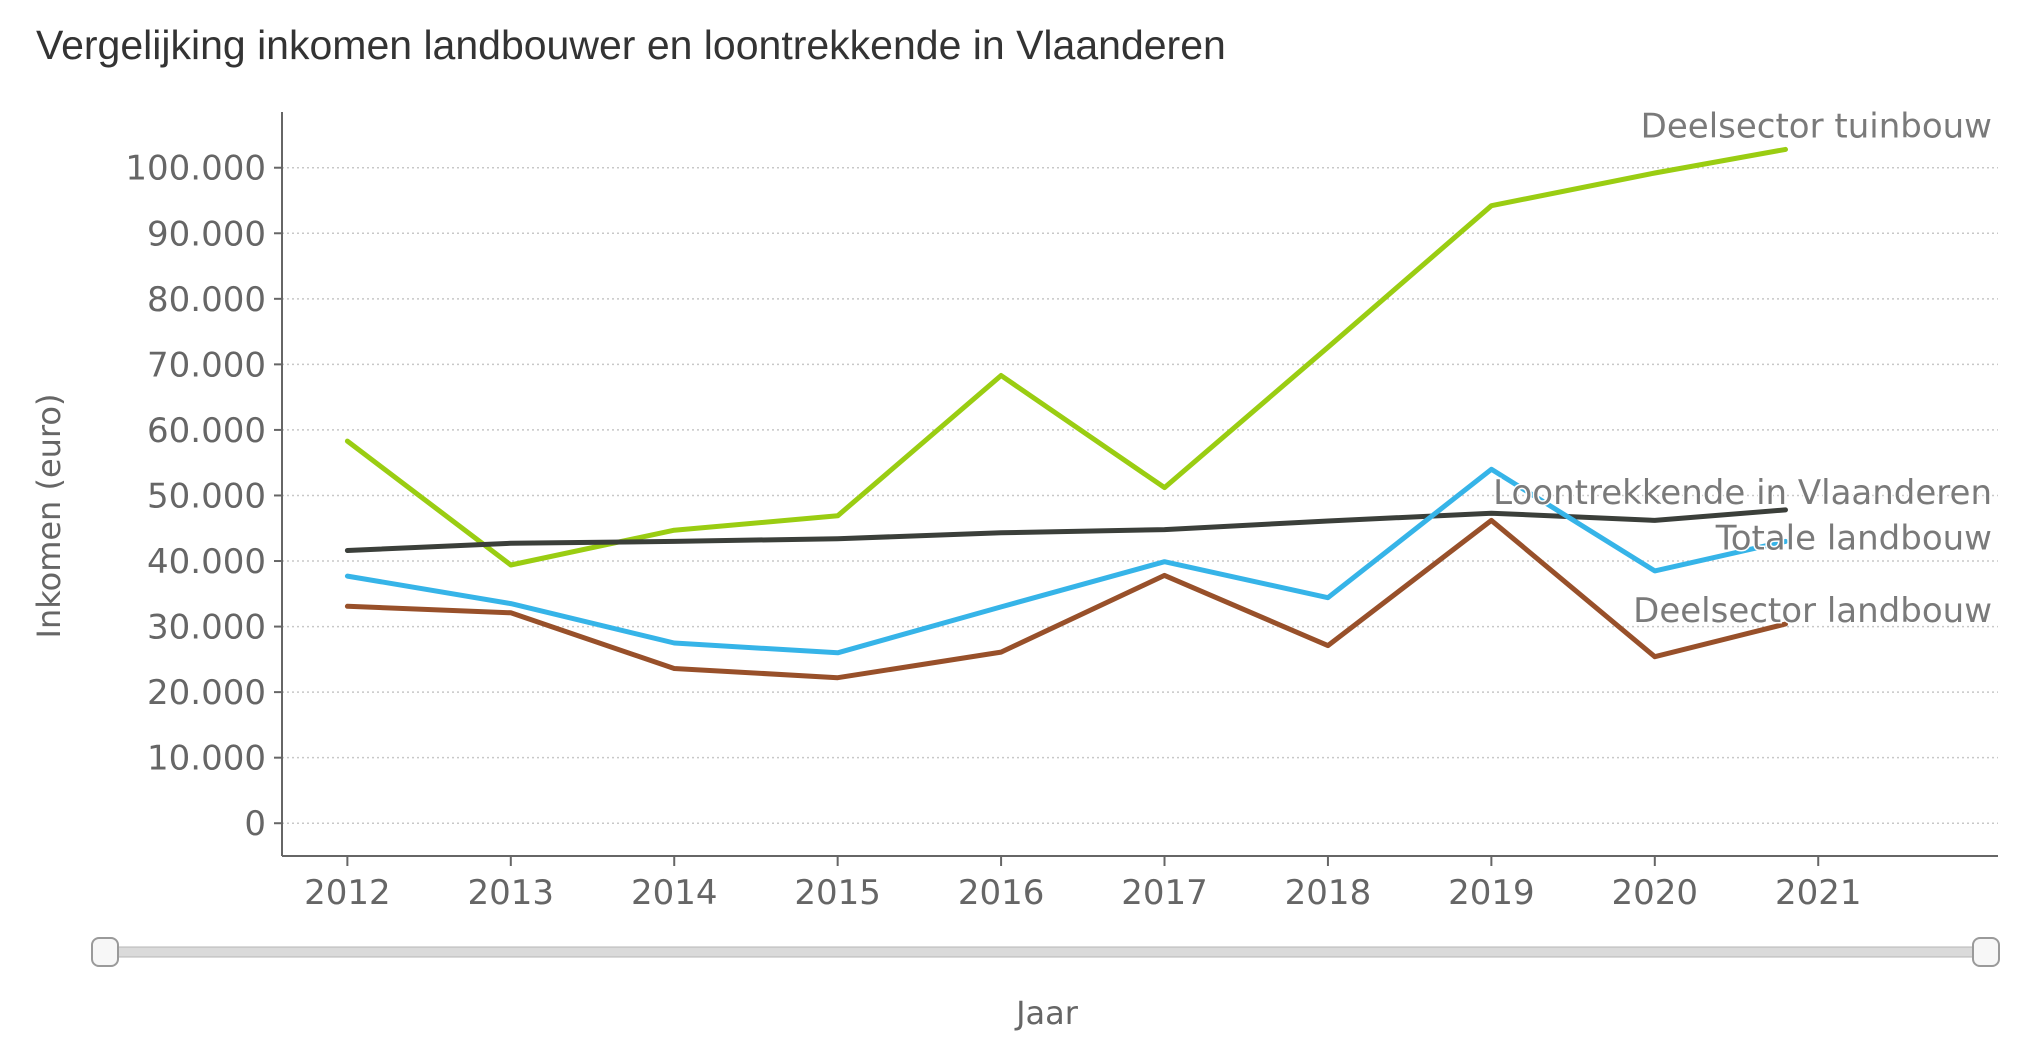 This screenshot has height=1038, width=2030. I want to click on y-tick-label: 80.000, so click(206, 300).